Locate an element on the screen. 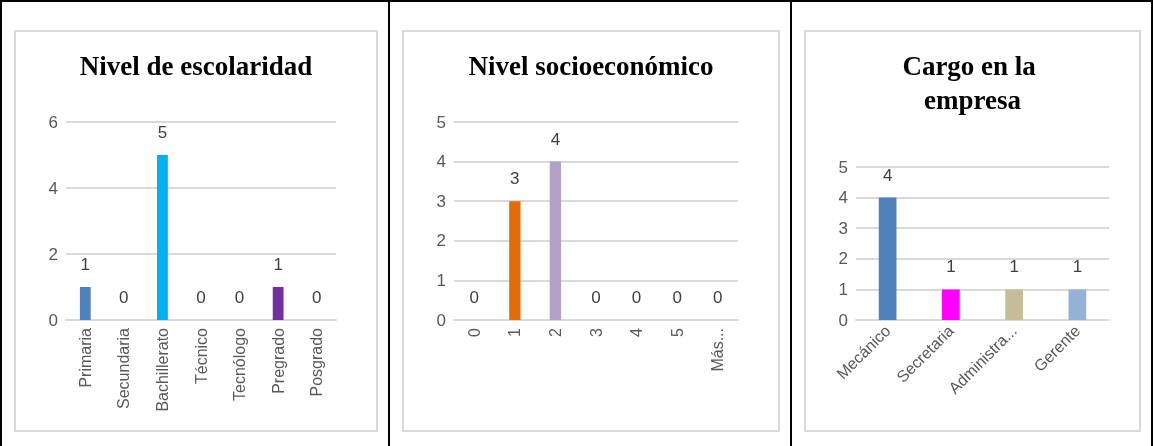  x-tick-label: Posgrado is located at coordinates (317, 362).